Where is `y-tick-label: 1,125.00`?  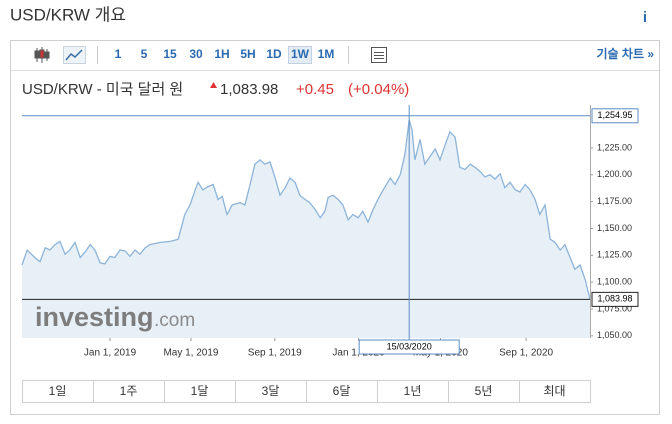
y-tick-label: 1,125.00 is located at coordinates (614, 255).